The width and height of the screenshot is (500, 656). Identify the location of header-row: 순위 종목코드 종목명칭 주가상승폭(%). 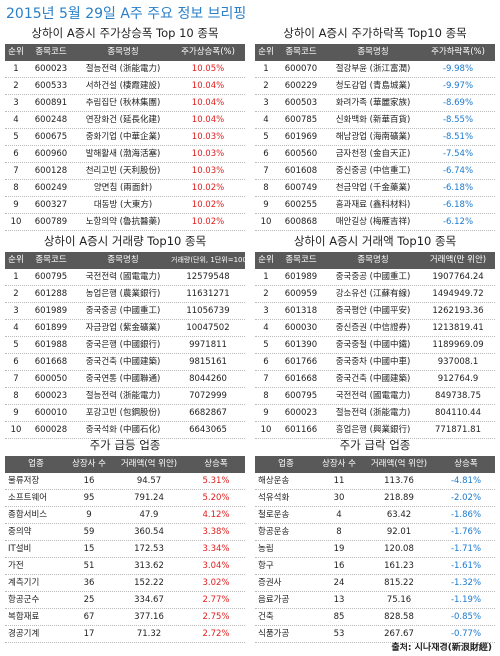
(125, 52).